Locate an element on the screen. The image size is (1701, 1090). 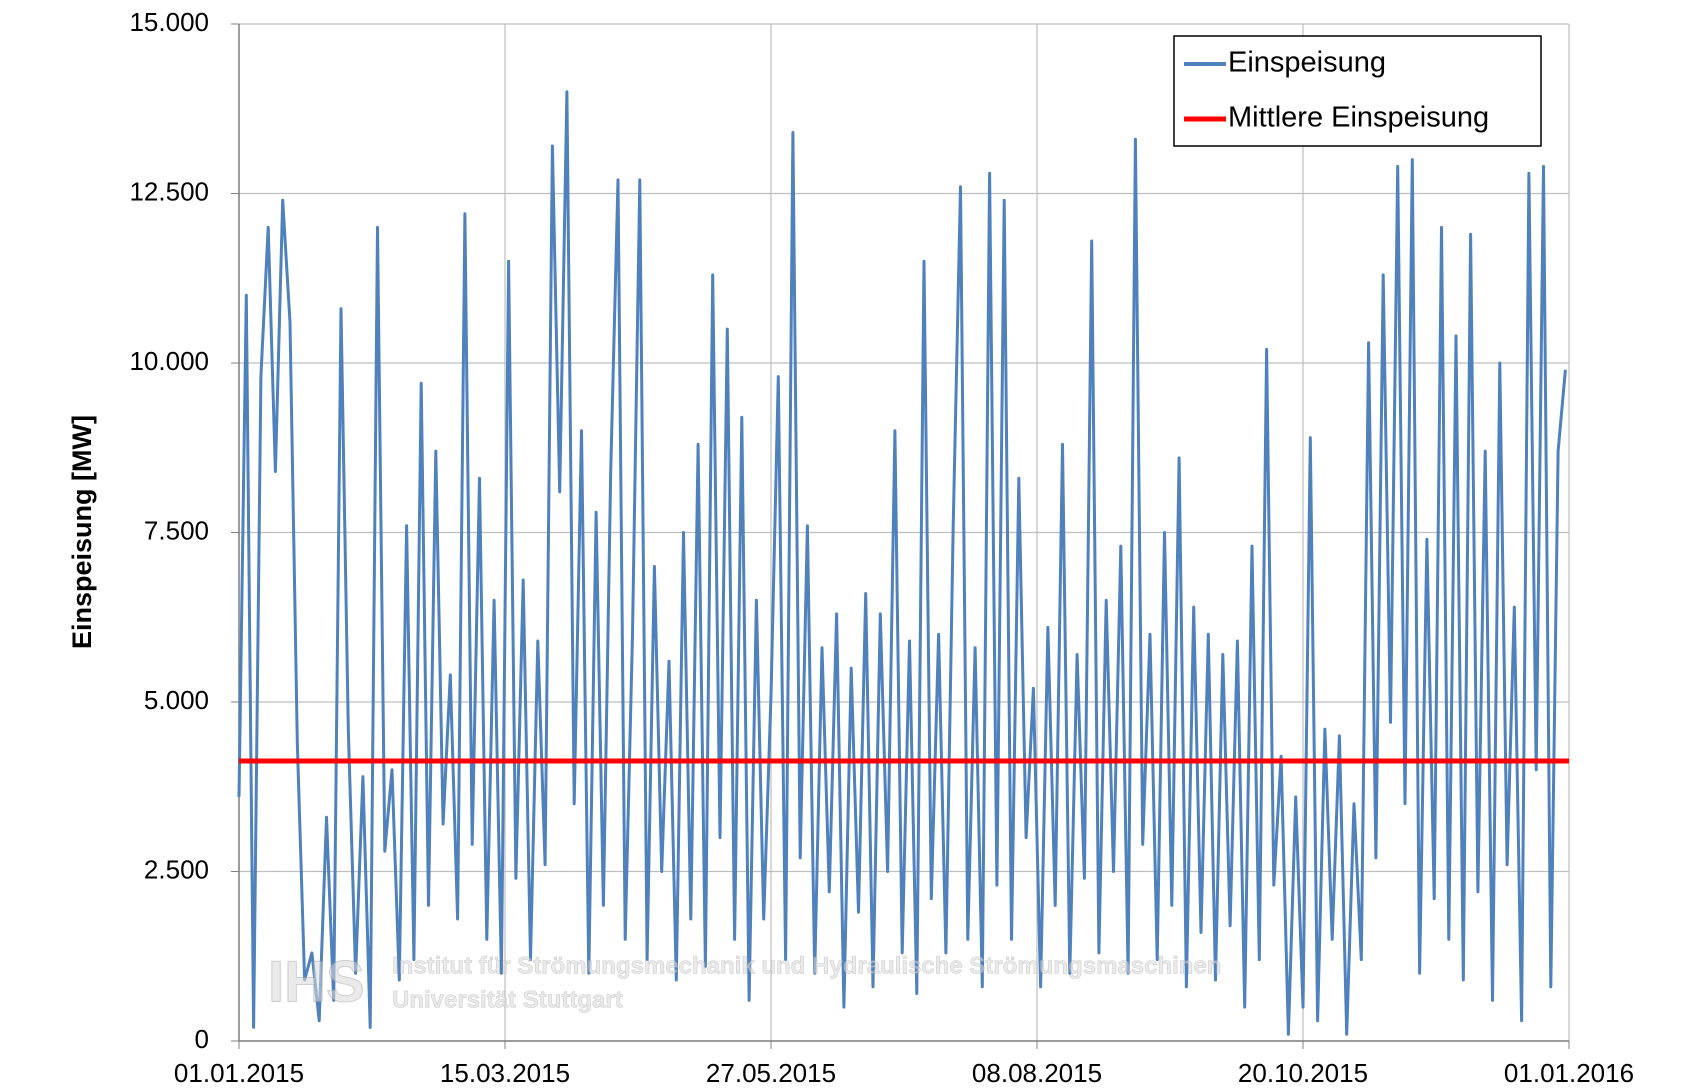
y-axis-label: Einspeisung [MW] is located at coordinates (82, 532).